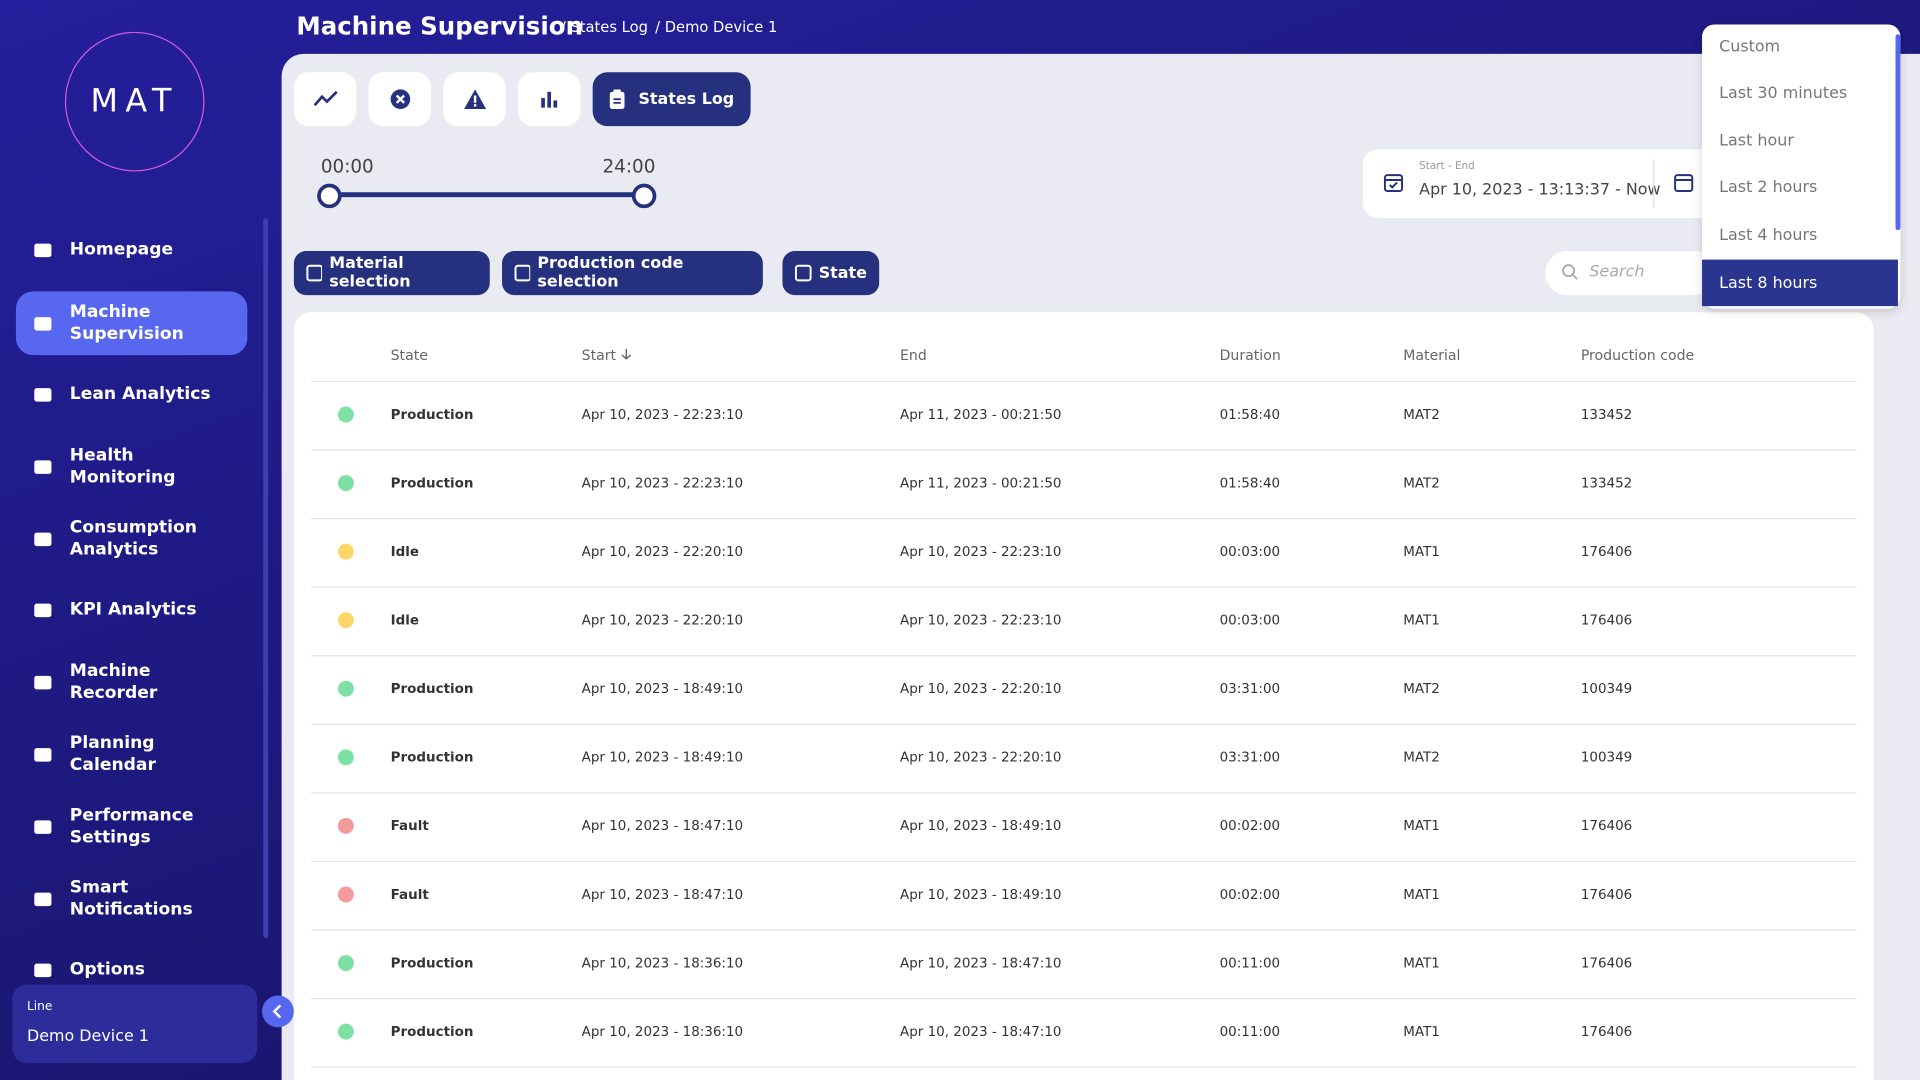  I want to click on nav-item: Performance Settings, so click(131, 826).